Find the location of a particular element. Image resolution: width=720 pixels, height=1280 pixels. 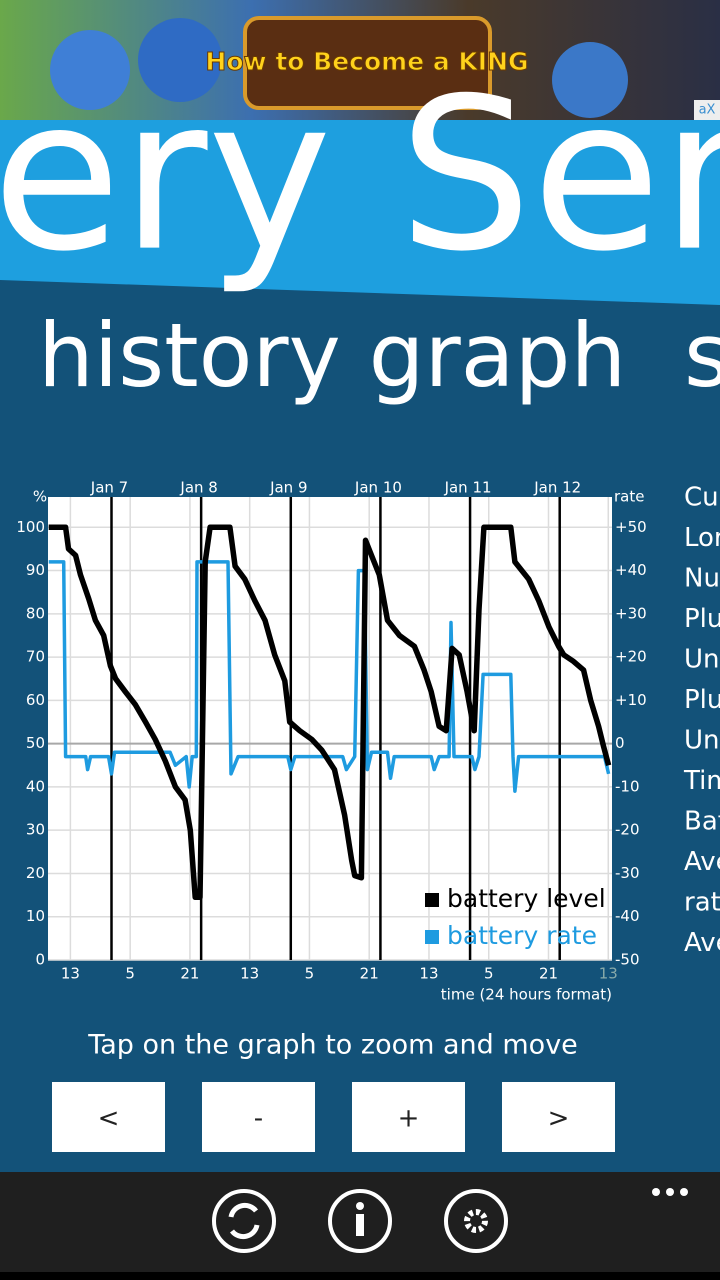

hint: Tap on the graph to zoom and move is located at coordinates (332, 1045).